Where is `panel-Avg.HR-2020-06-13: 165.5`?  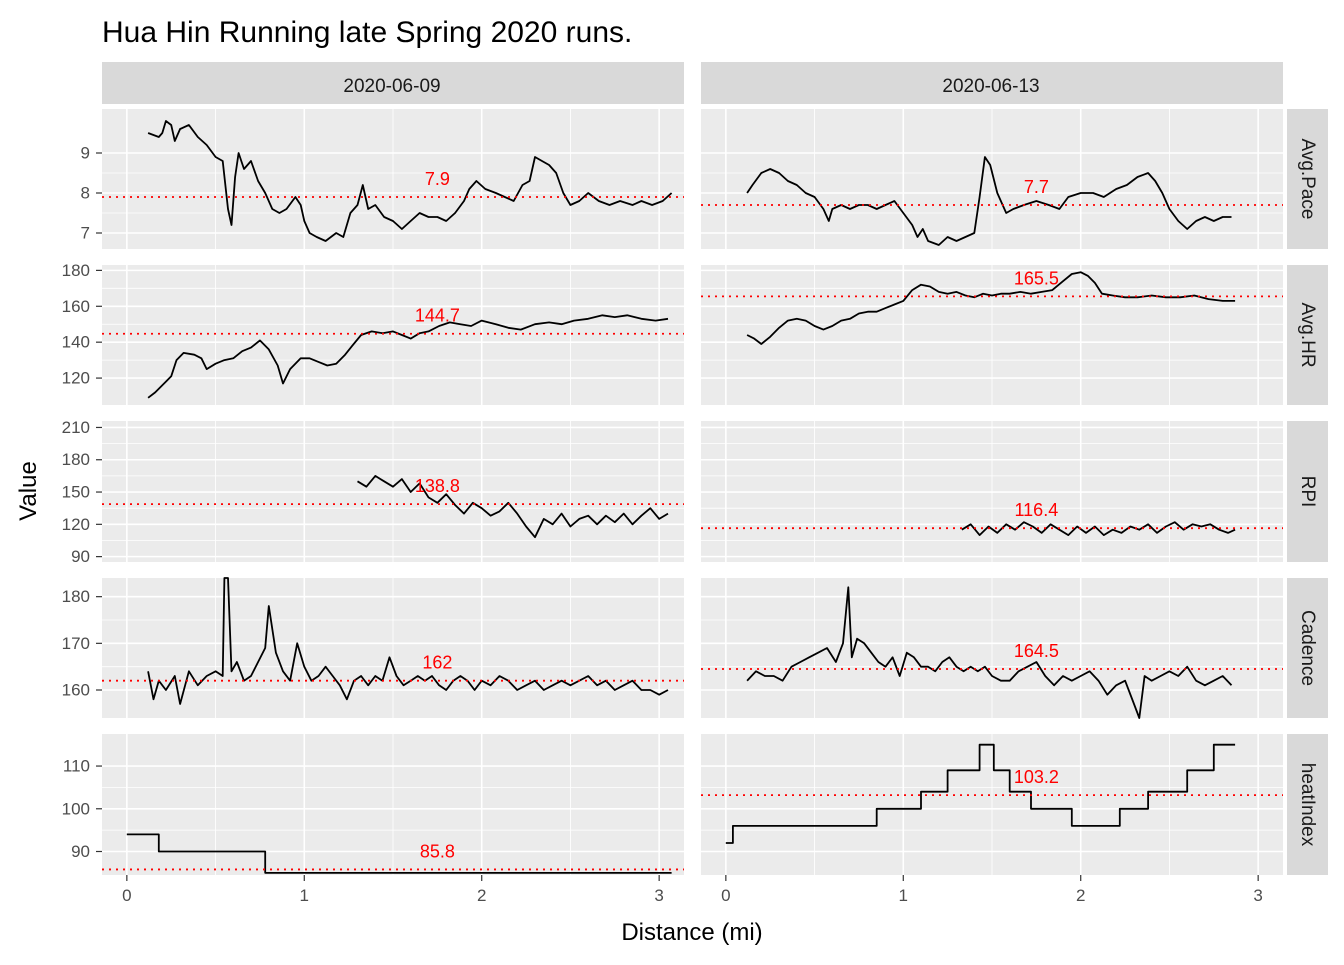
panel-Avg.HR-2020-06-13: 165.5 is located at coordinates (992, 335).